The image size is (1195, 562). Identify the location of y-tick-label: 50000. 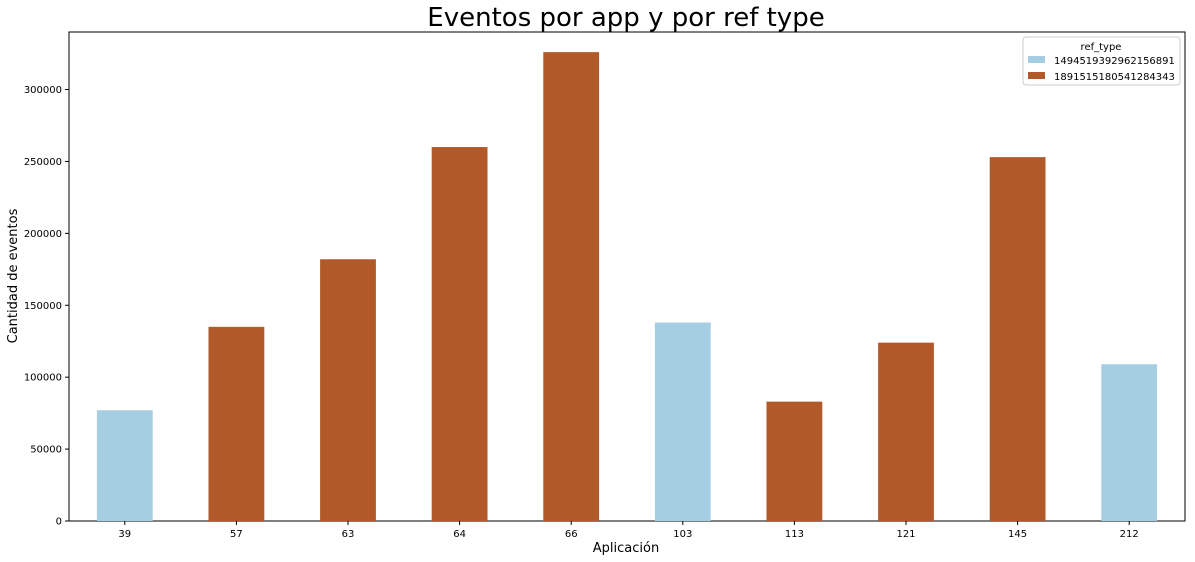
(46, 450).